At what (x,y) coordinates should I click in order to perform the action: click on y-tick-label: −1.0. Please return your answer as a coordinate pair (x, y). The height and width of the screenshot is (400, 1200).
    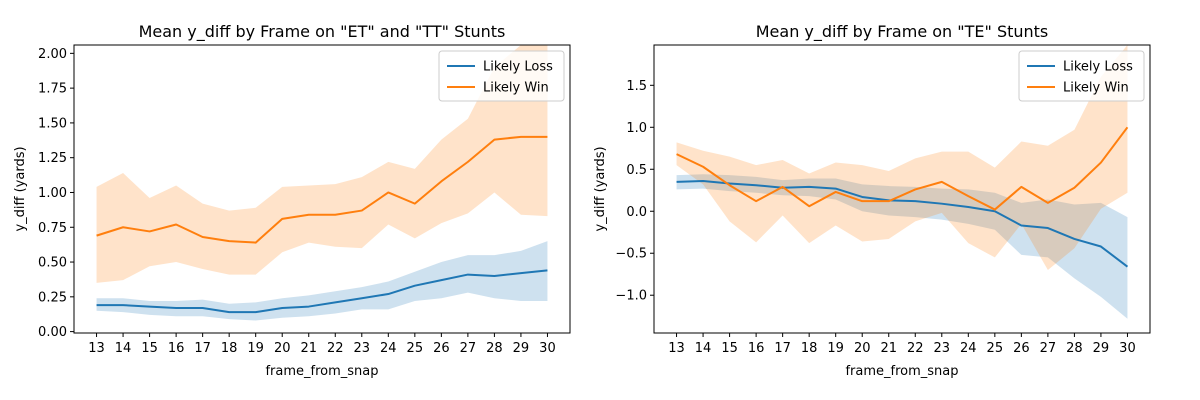
    Looking at the image, I should click on (631, 296).